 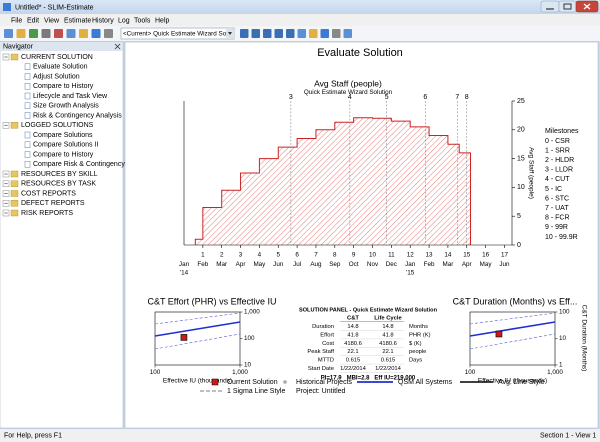 What do you see at coordinates (387, 335) in the screenshot?
I see `panel-value: 41.8` at bounding box center [387, 335].